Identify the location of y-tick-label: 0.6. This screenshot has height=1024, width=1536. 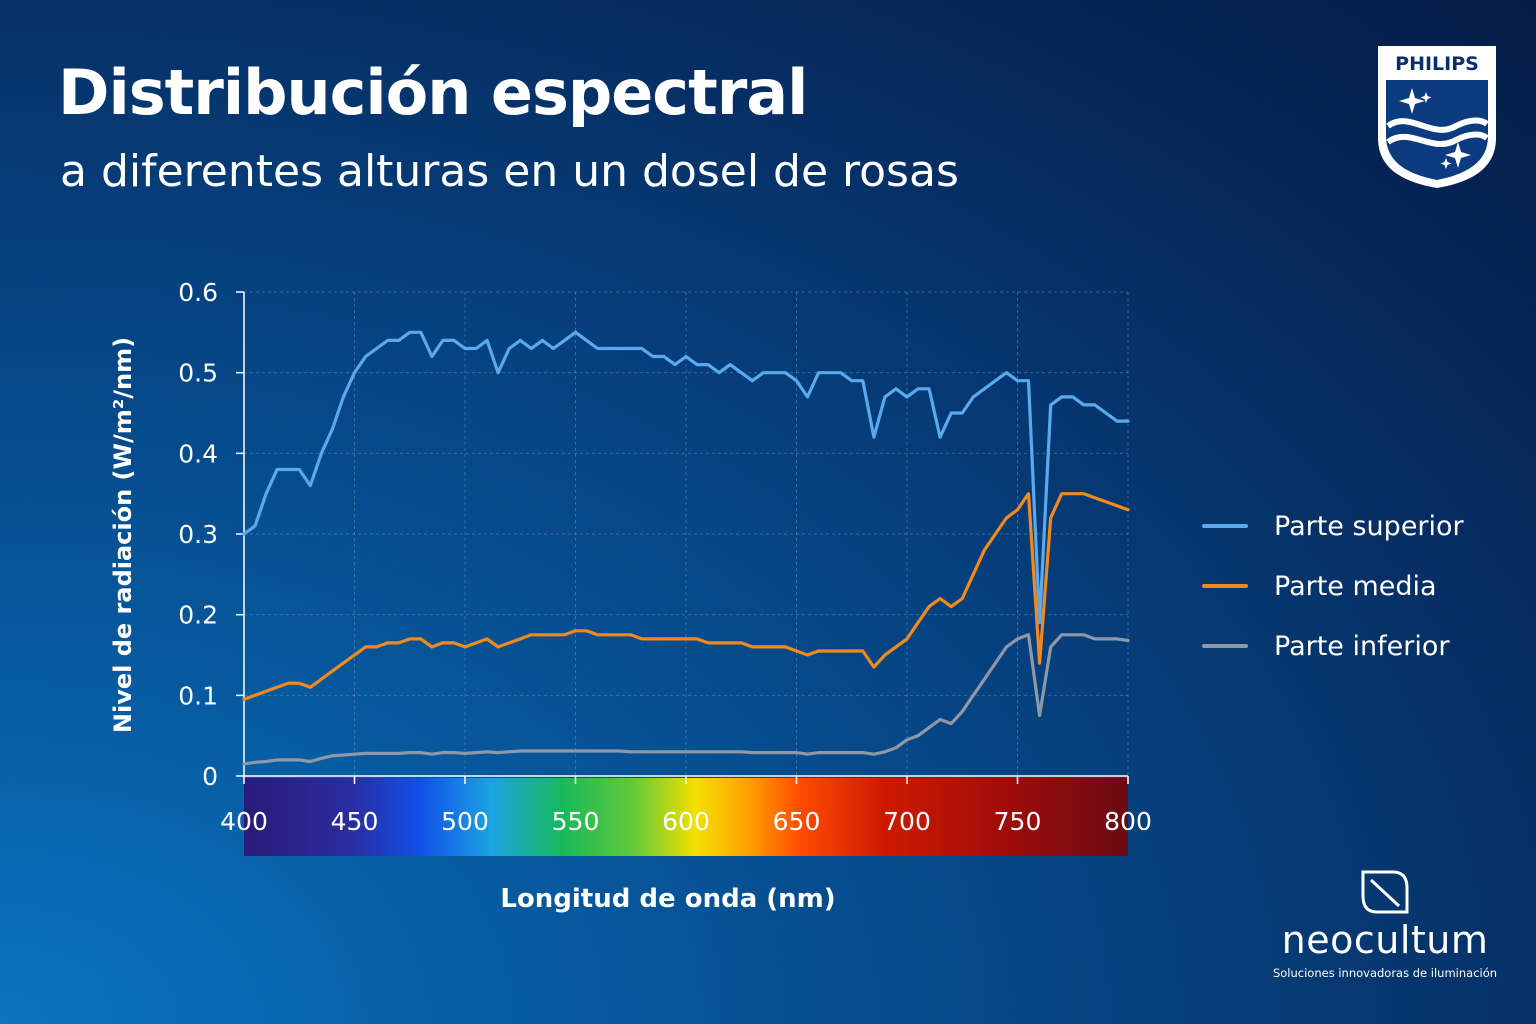
(198, 292).